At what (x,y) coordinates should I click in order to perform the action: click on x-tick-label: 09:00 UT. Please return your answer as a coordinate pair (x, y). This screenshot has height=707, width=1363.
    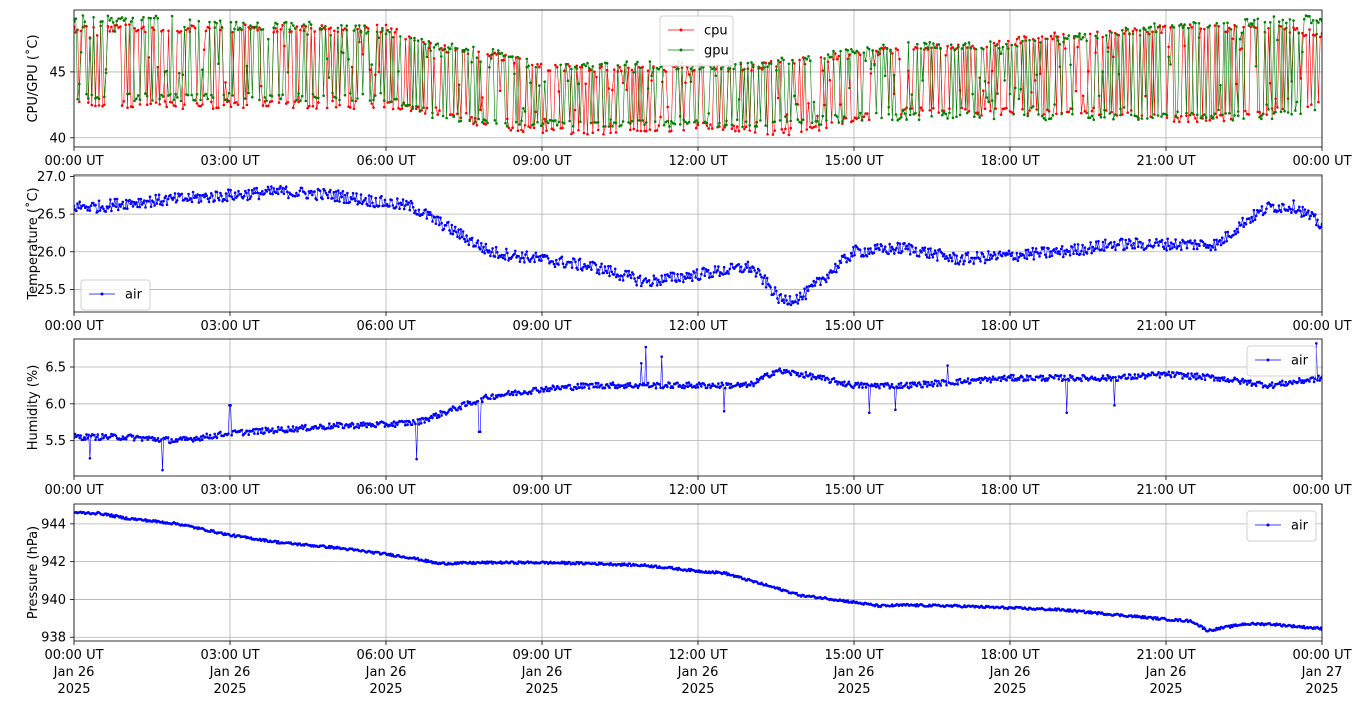
    Looking at the image, I should click on (541, 326).